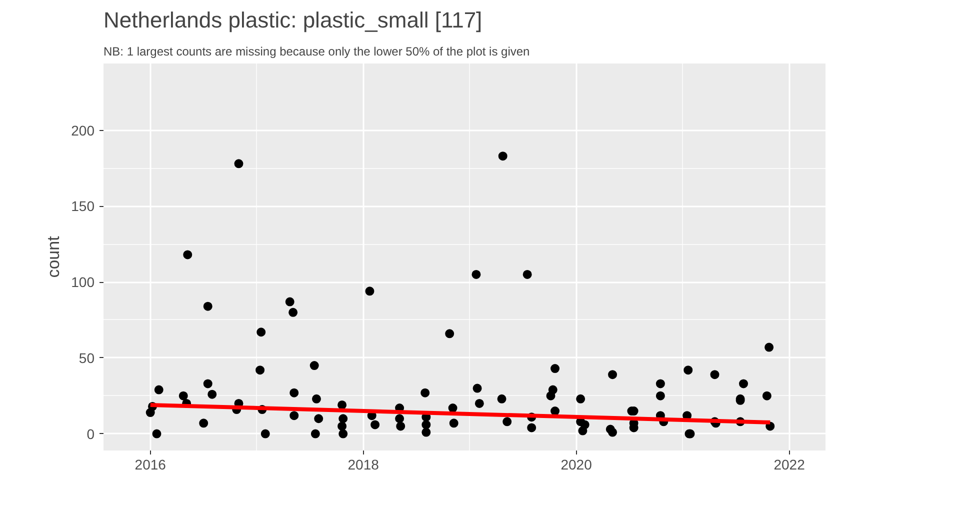  Describe the element at coordinates (293, 20) in the screenshot. I see `chart-title: Netherlands plastic: plastic_small [117]` at that location.